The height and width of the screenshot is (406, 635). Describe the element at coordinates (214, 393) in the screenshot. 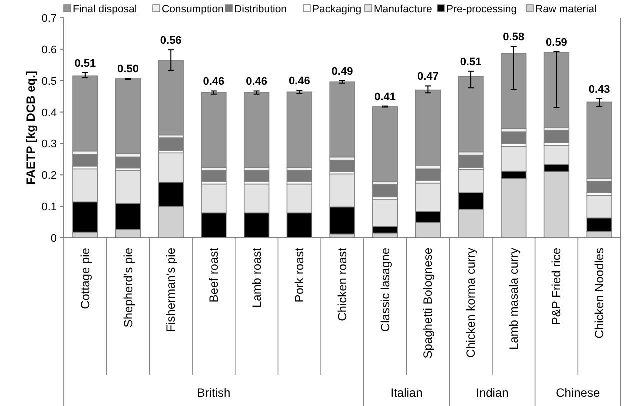

I see `text: British` at that location.